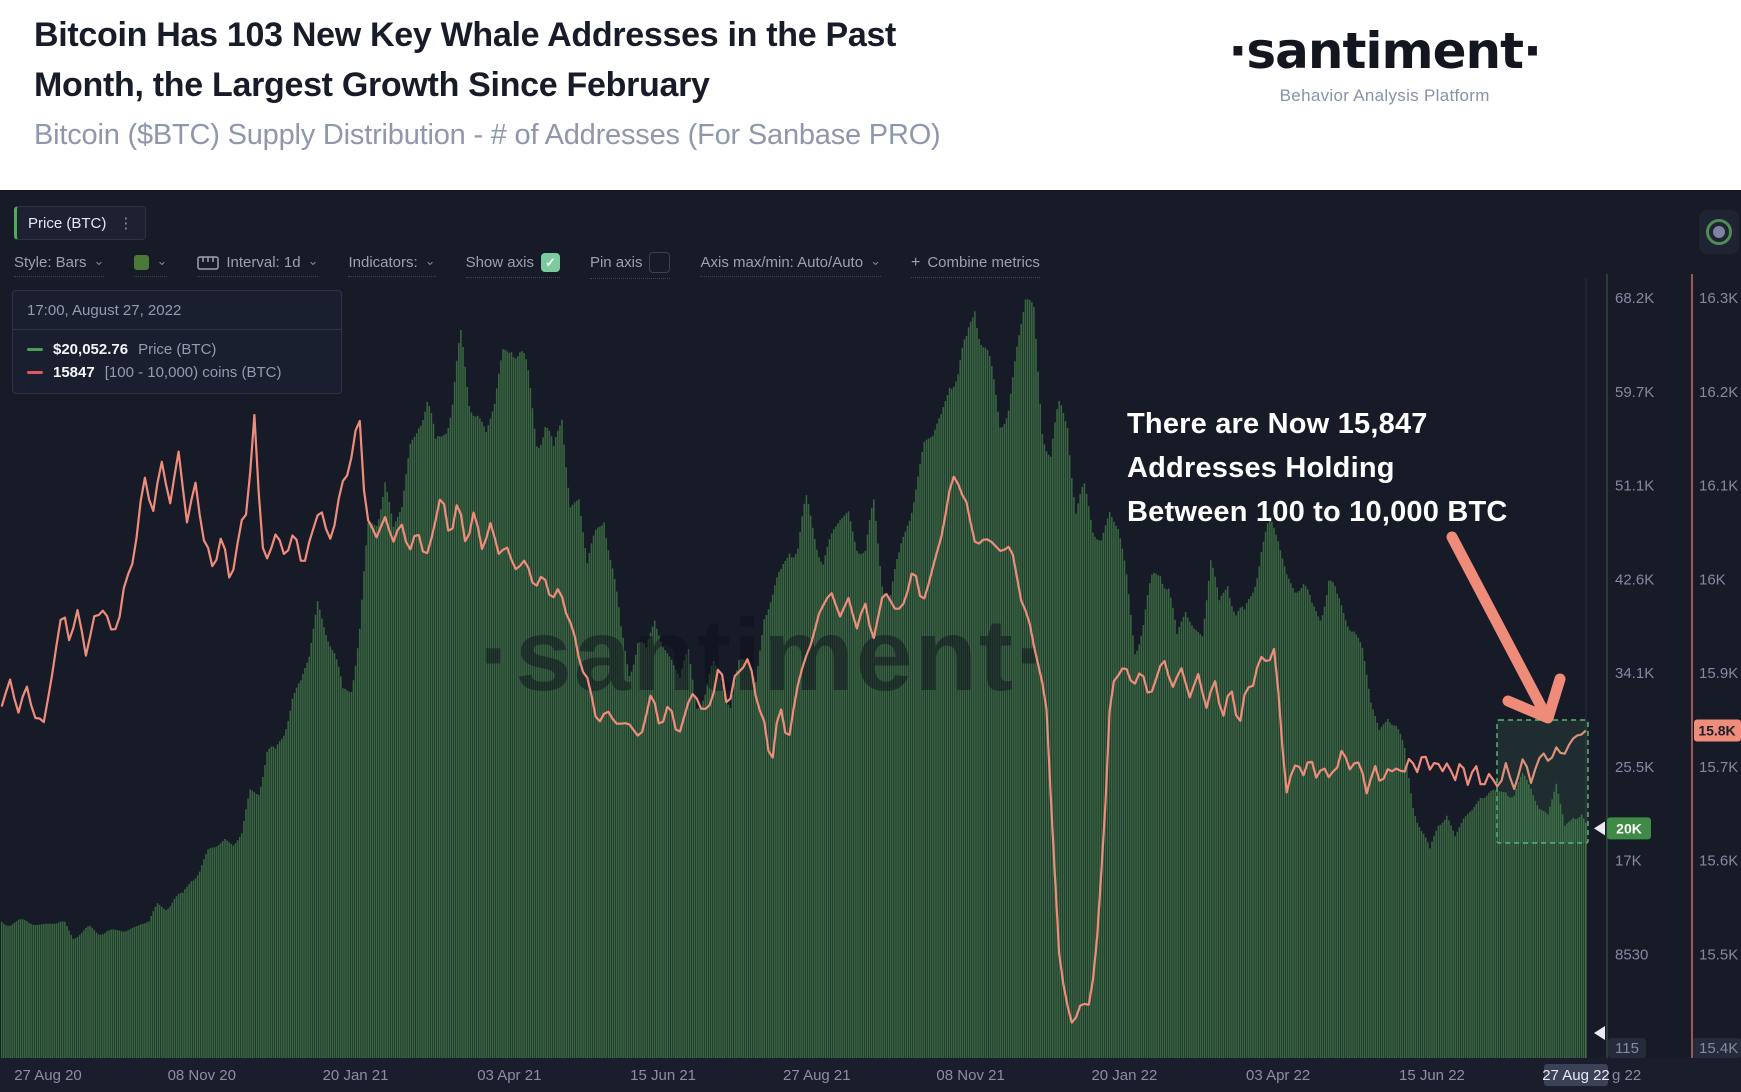  I want to click on date-label: 27 Aug 21, so click(817, 1075).